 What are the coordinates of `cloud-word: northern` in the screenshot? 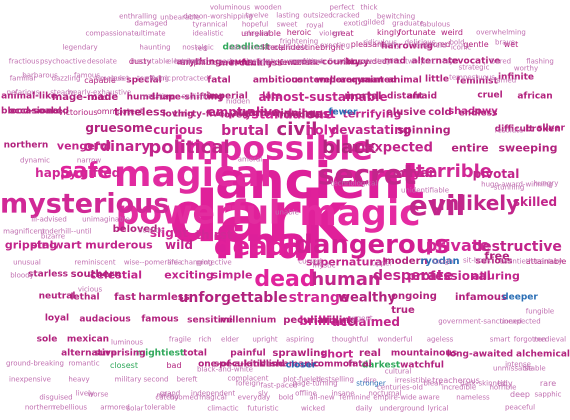 It's located at (40, 407).